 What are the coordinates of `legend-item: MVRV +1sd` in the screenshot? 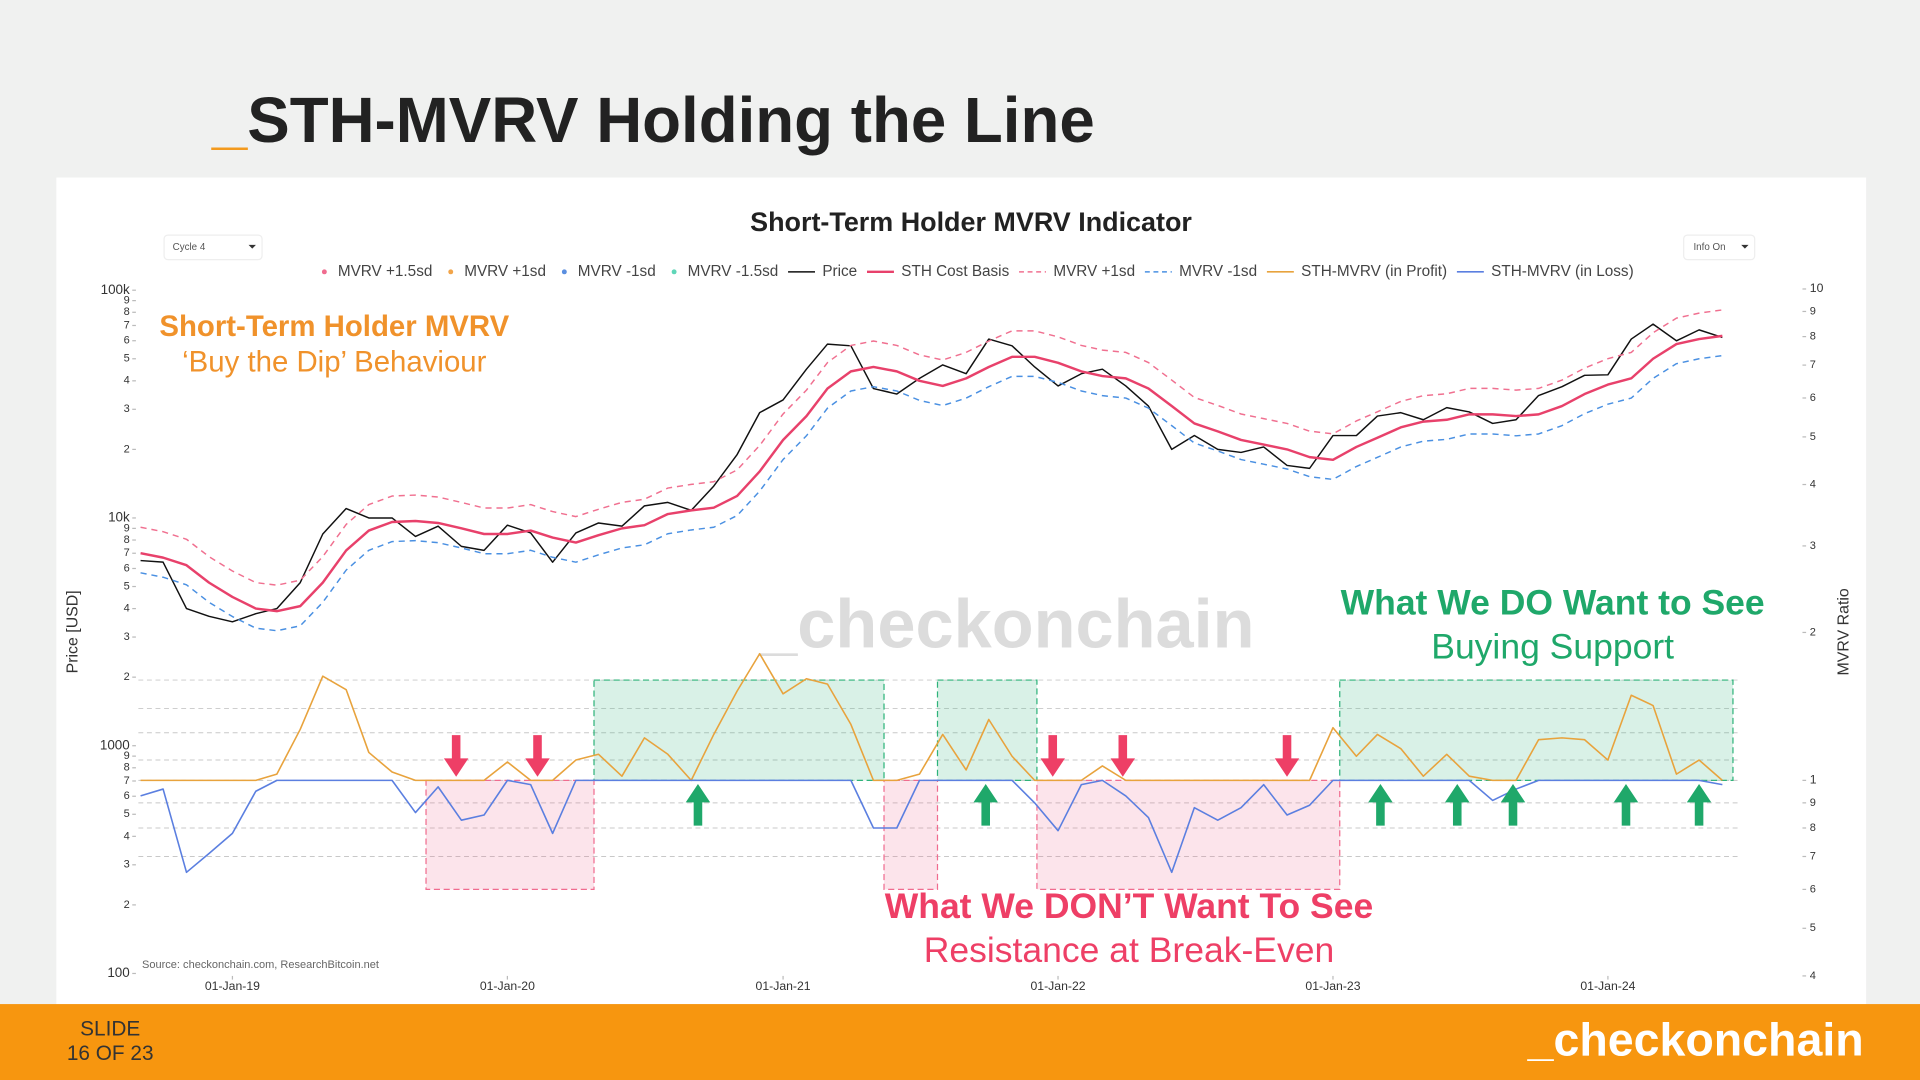 It's located at (1077, 271).